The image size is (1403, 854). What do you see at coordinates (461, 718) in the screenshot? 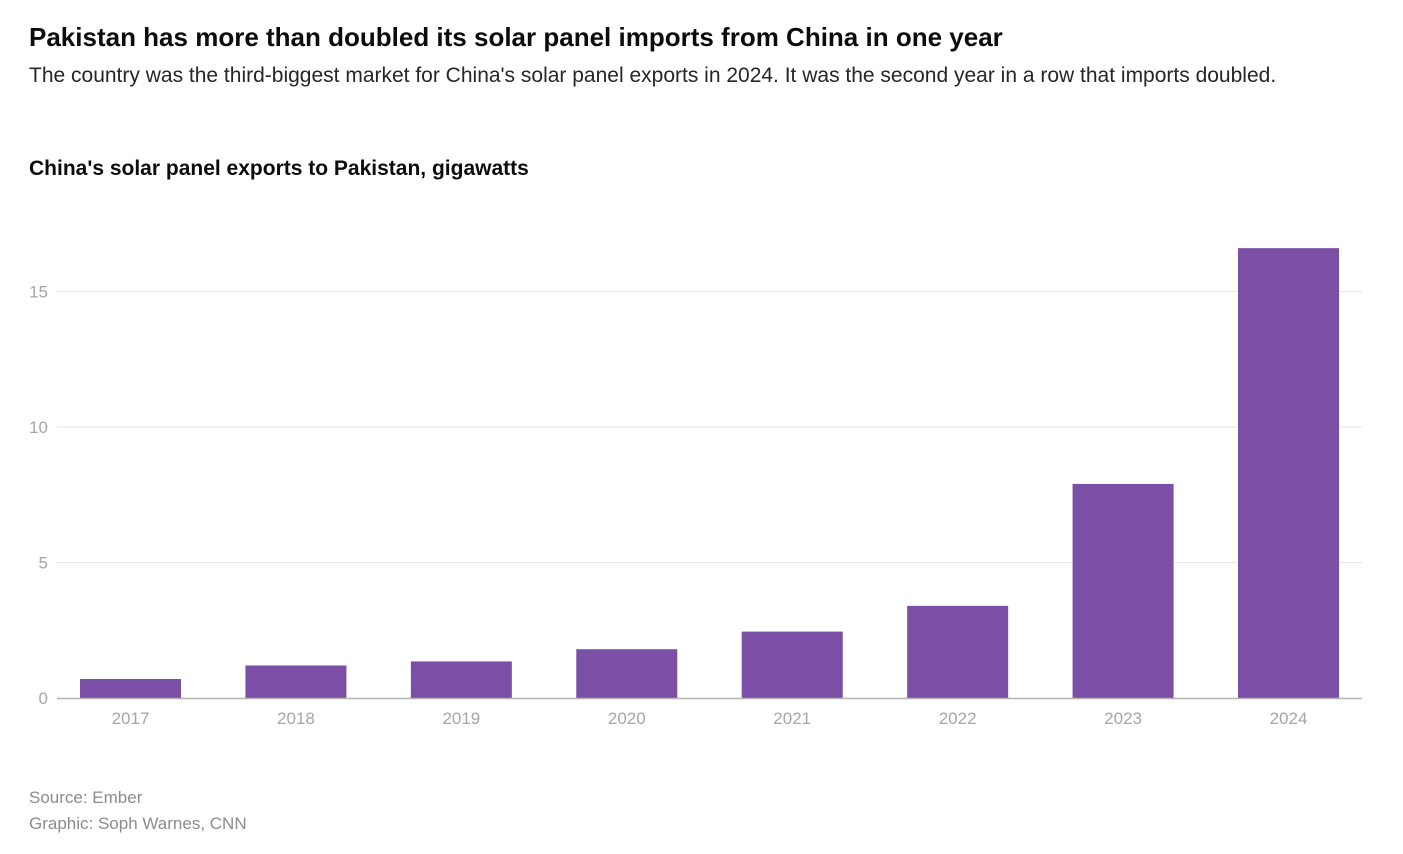
I see `x-tick-label: 2019` at bounding box center [461, 718].